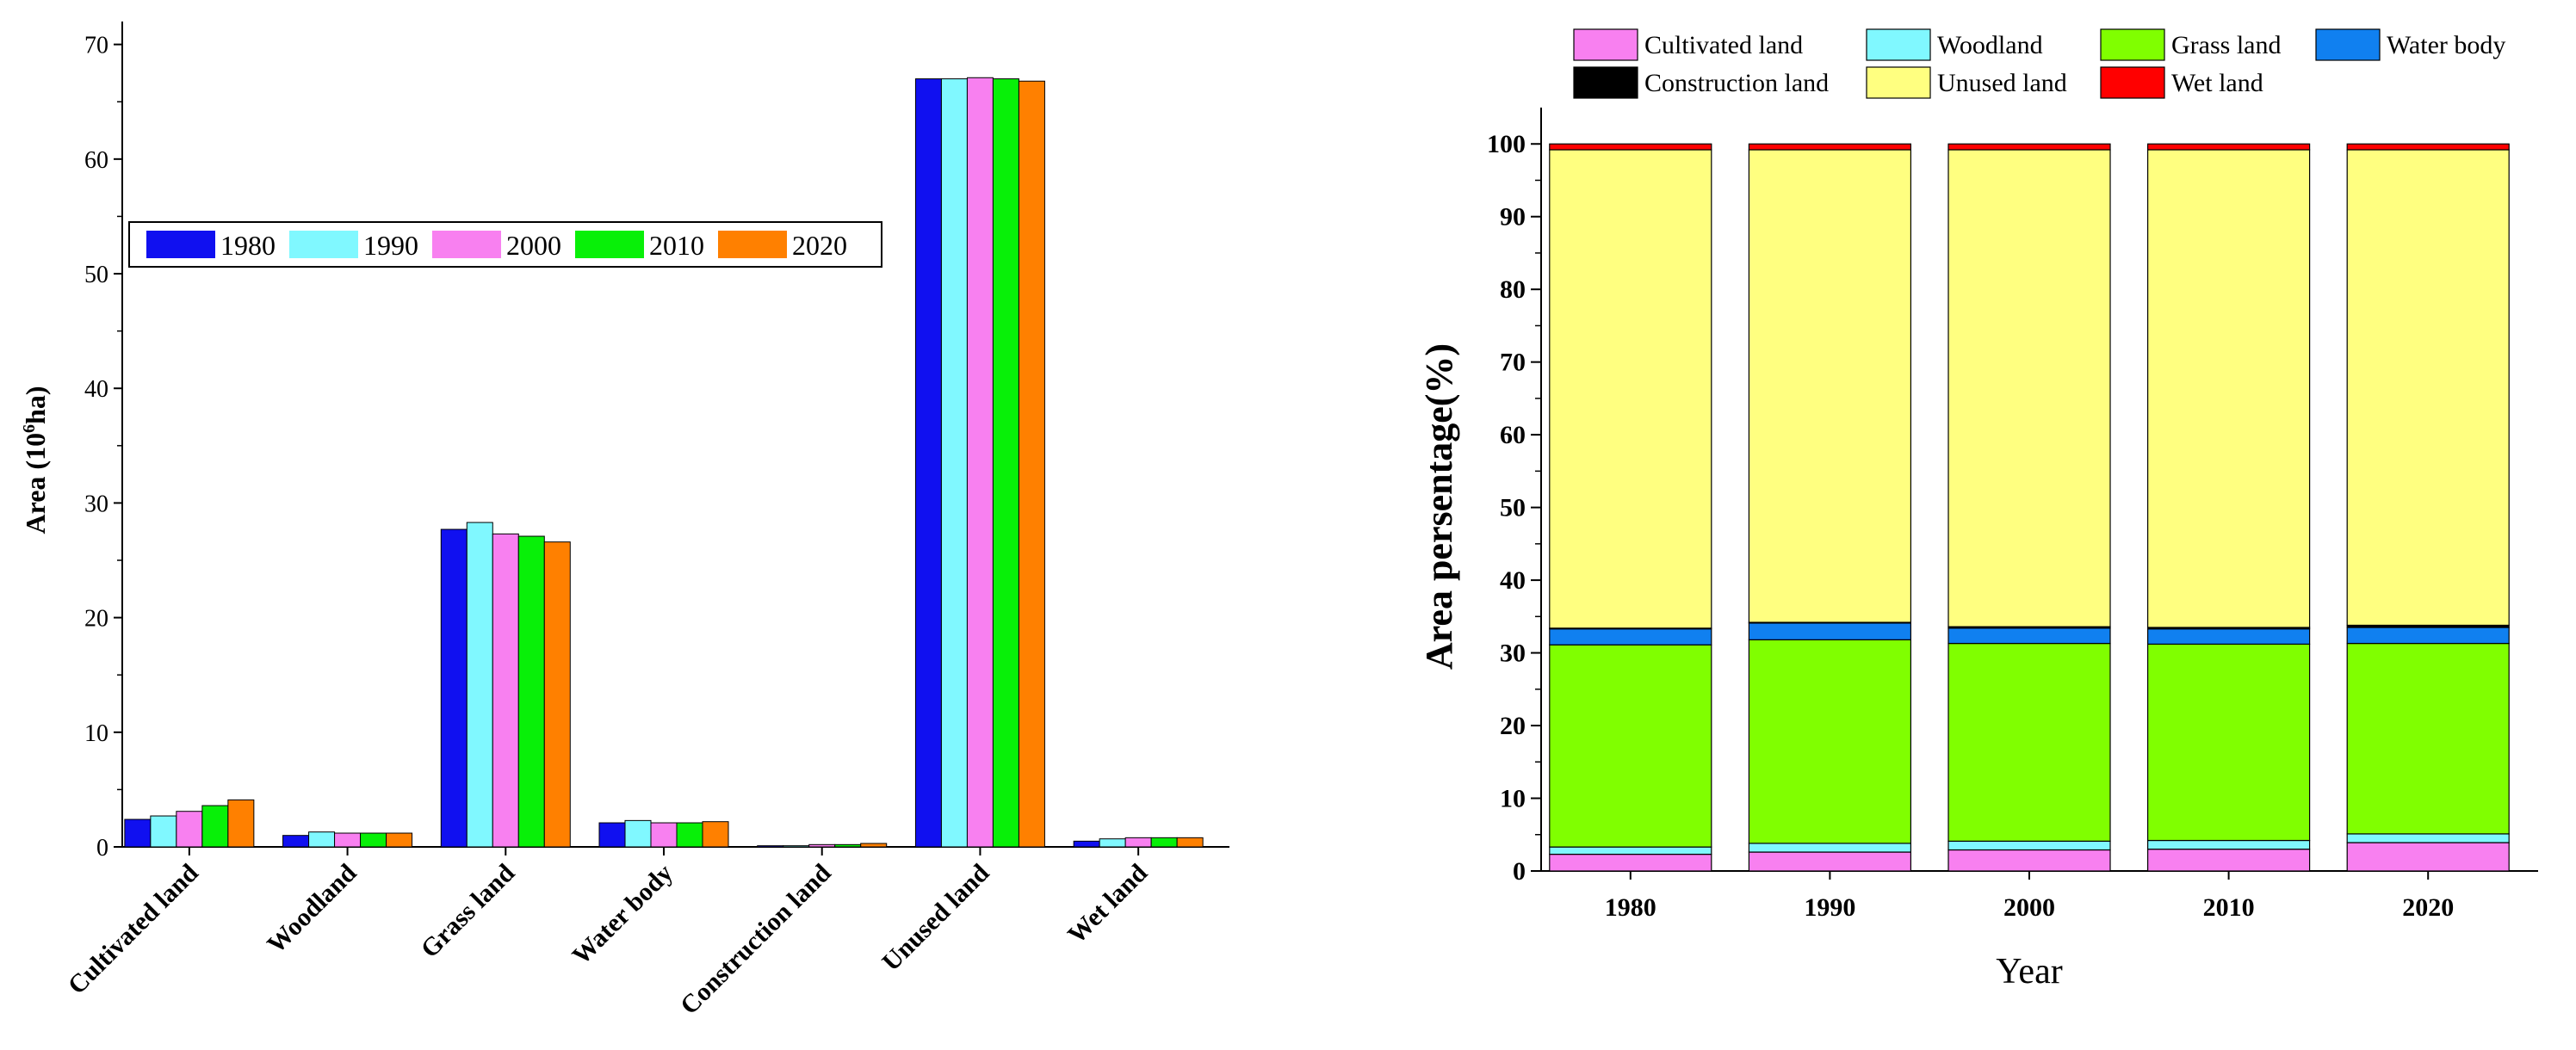 The image size is (2576, 1050). What do you see at coordinates (2029, 971) in the screenshot?
I see `x-axis-title: Year` at bounding box center [2029, 971].